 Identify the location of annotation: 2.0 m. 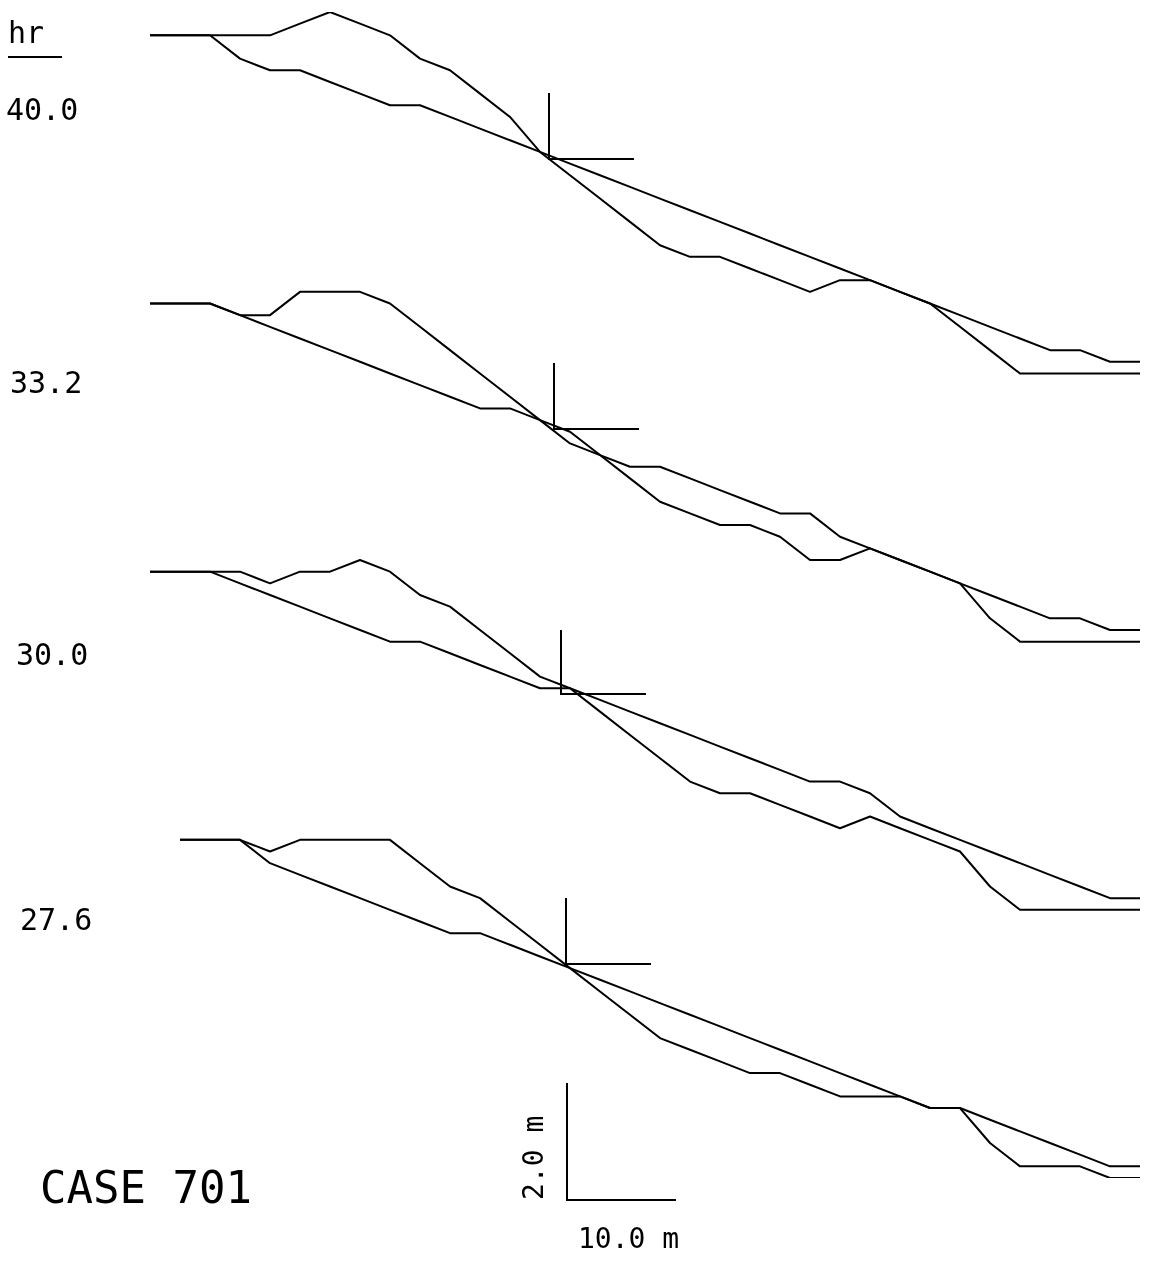
(533, 1157).